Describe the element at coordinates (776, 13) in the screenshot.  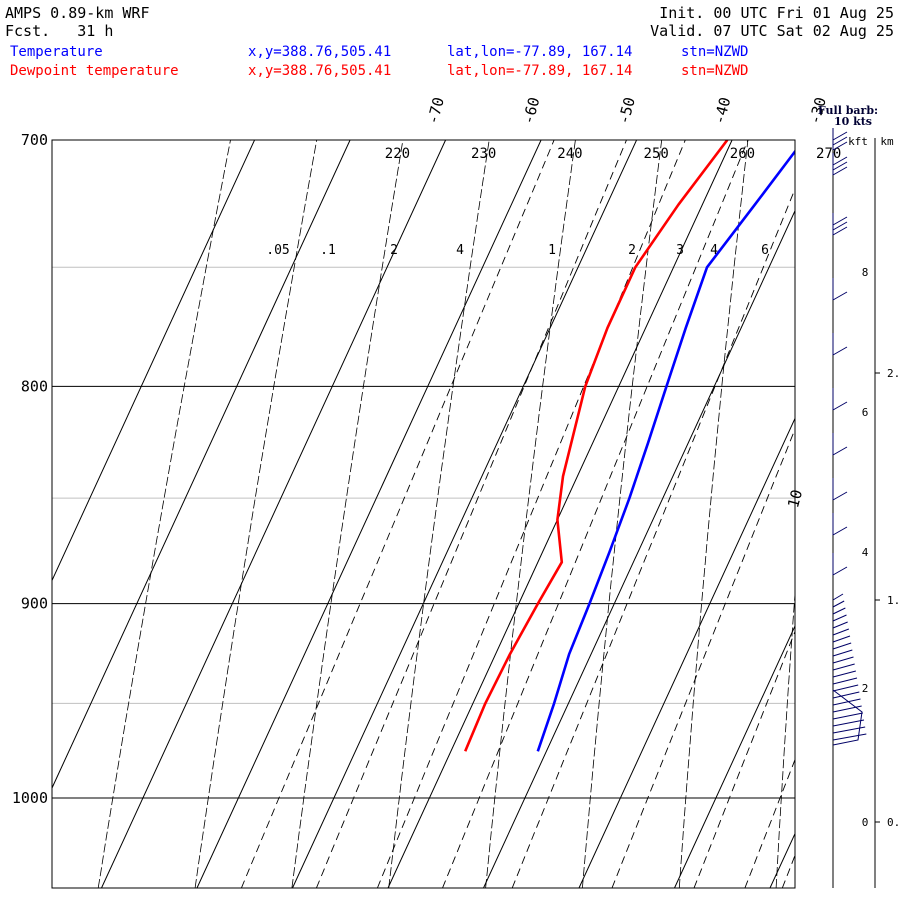
I see `init-time: Init. 00 UTC Fri 01 Aug 25` at that location.